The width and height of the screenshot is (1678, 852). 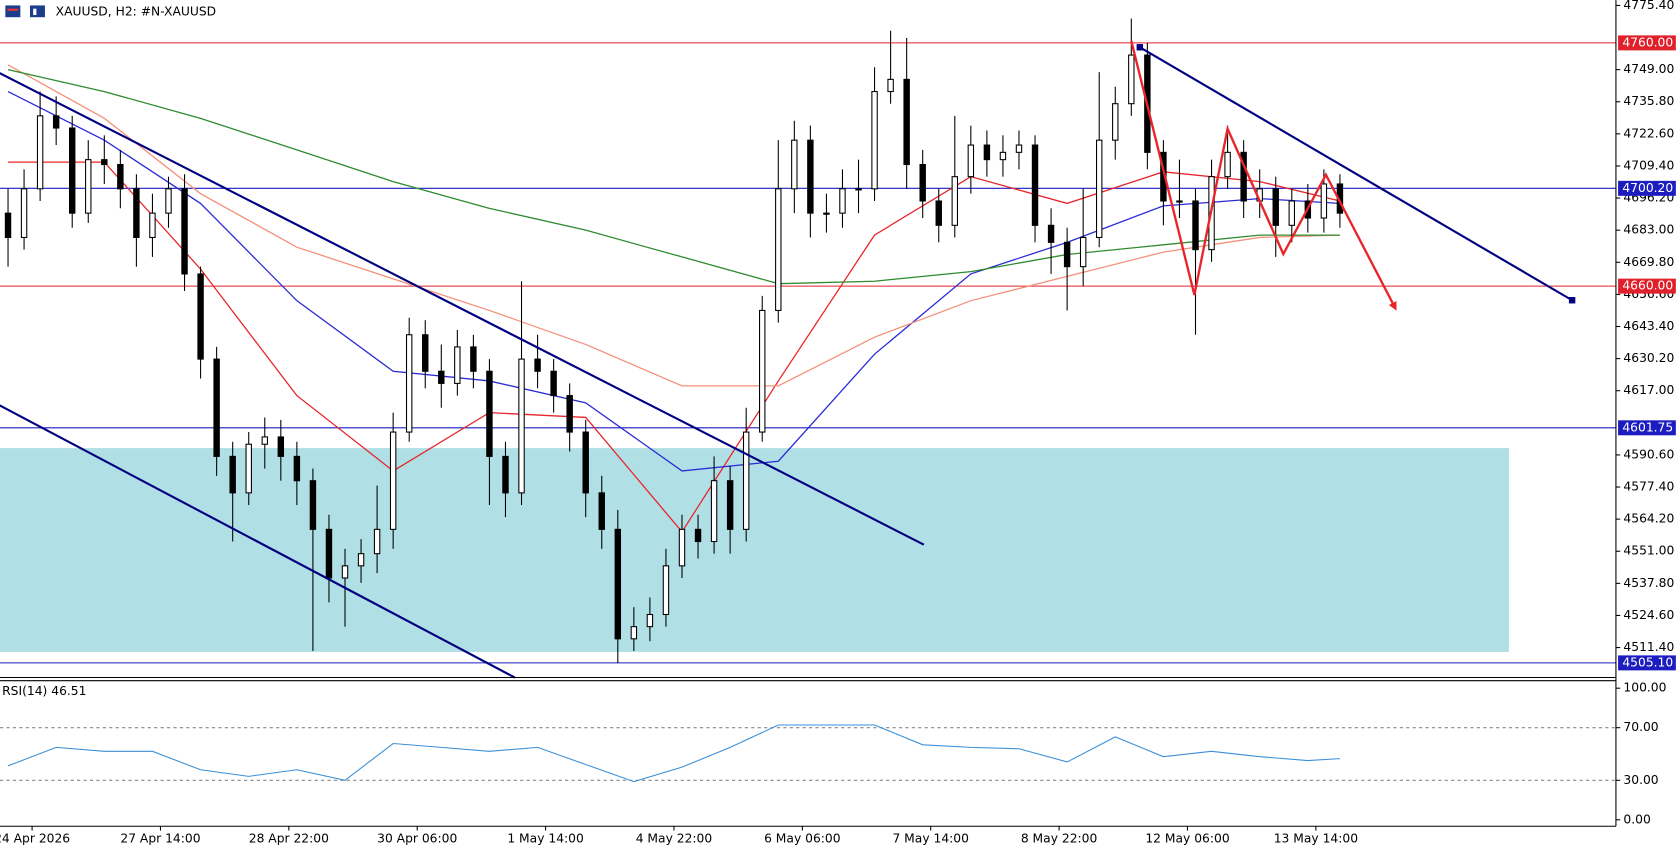 I want to click on x-tick-label: 1 May 14:00, so click(x=545, y=839).